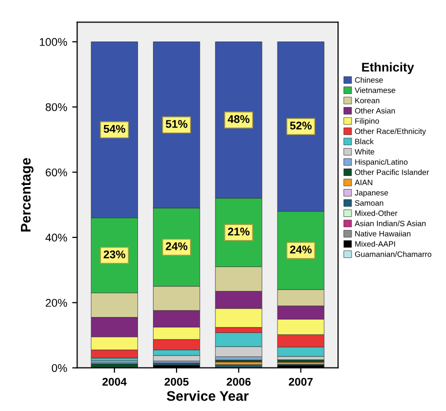  Describe the element at coordinates (57, 107) in the screenshot. I see `y-tick-label: 80%` at that location.